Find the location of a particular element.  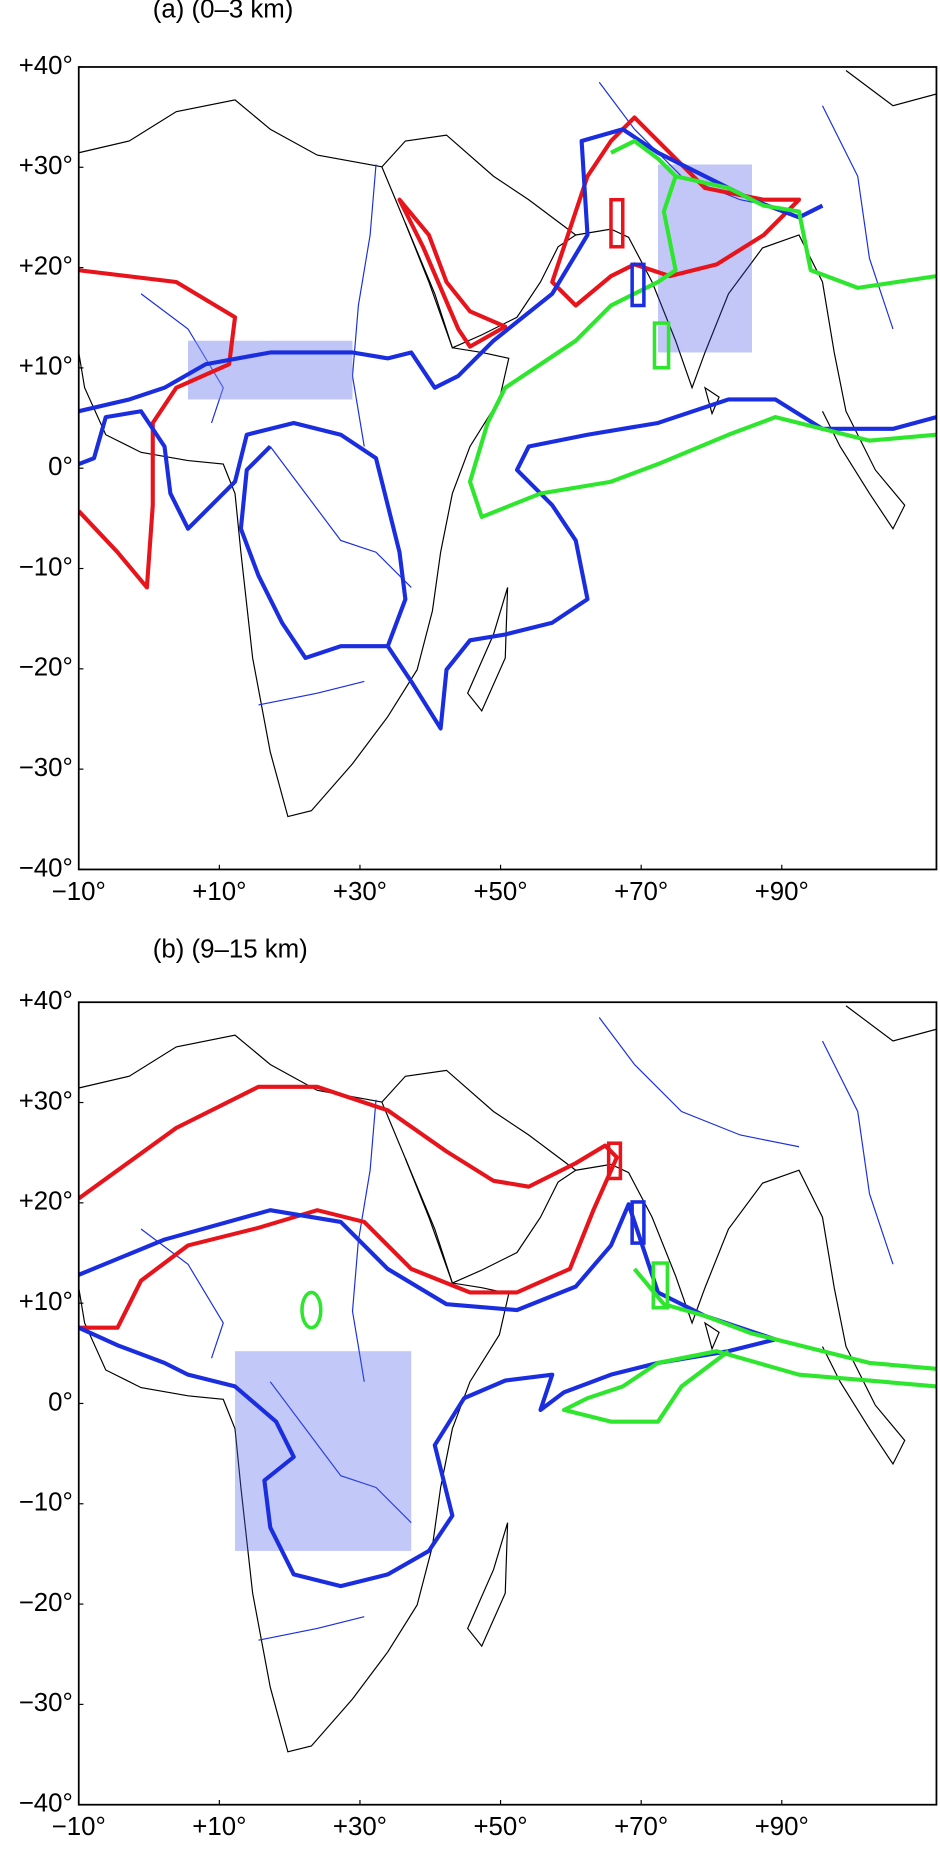

panel-title: (a) (0–3 km) is located at coordinates (223, 12).